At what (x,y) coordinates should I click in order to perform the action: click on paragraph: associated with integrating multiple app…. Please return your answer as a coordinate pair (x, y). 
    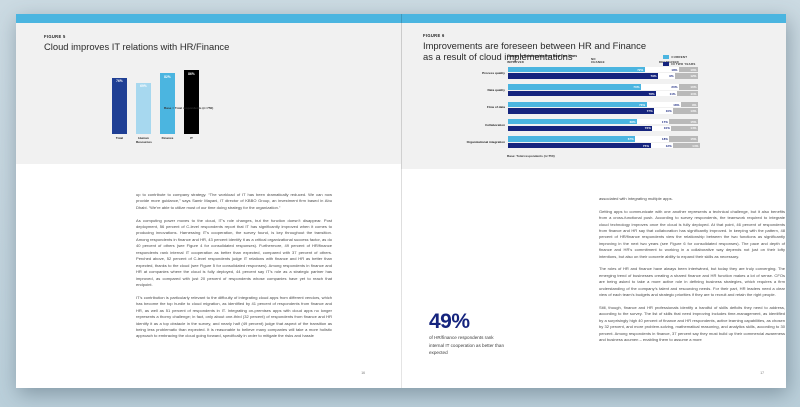
    Looking at the image, I should click on (636, 198).